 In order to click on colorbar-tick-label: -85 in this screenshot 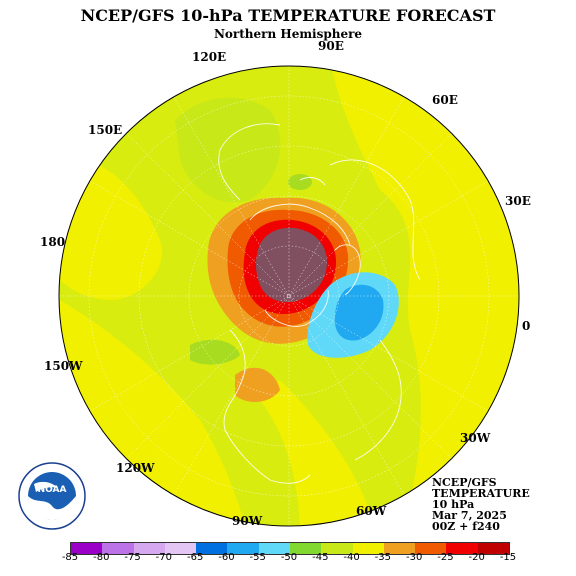, I will do `click(70, 557)`.